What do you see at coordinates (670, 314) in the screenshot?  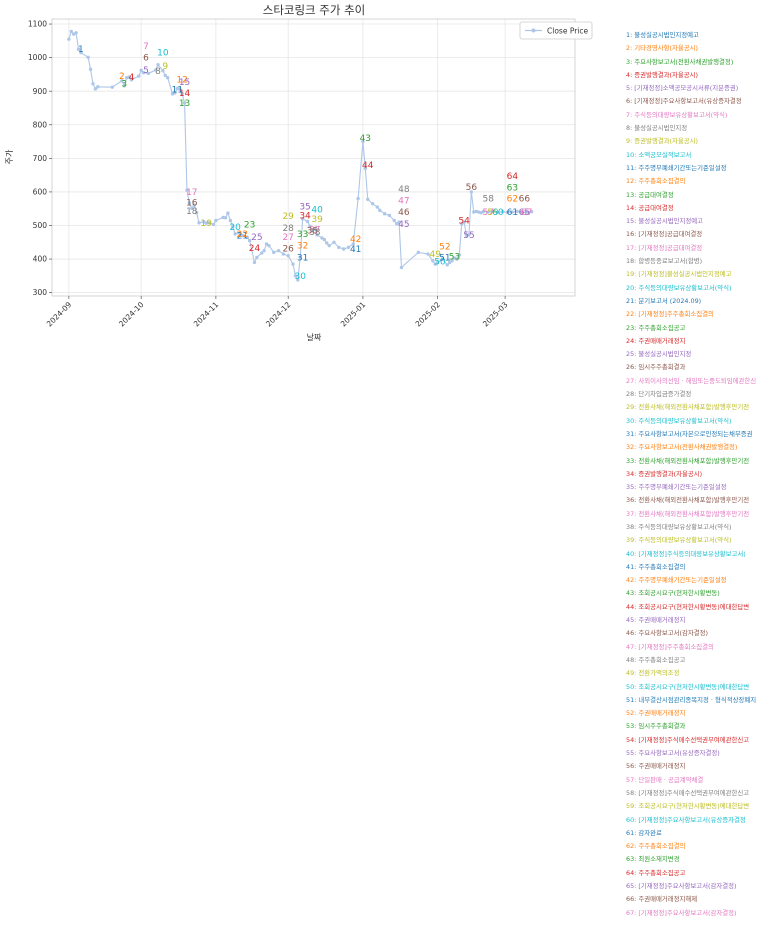 I see `event-note: 22: [기재정정]주주총회소집결의` at bounding box center [670, 314].